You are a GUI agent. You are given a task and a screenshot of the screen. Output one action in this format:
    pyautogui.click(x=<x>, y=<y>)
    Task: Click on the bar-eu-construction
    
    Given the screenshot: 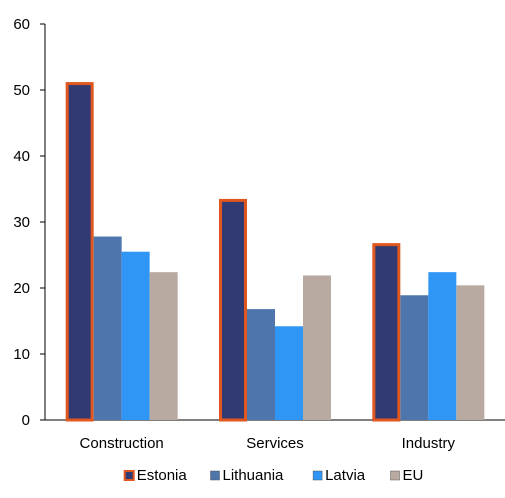 What is the action you would take?
    pyautogui.click(x=163, y=346)
    